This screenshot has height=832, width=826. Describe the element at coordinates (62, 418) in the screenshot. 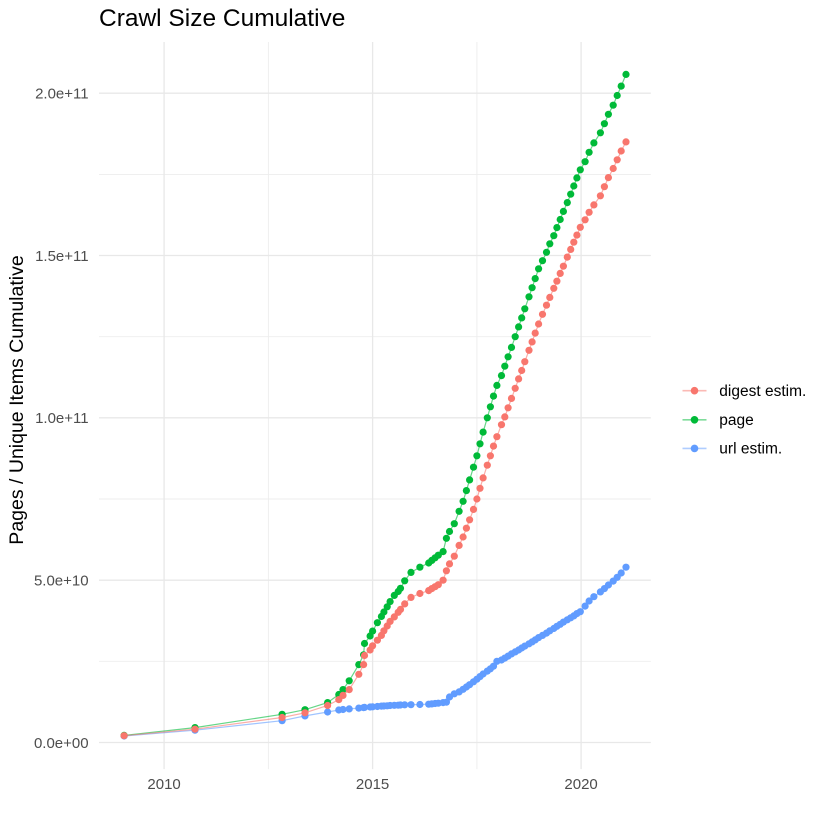

I see `svg-text: 1.0e+11` at that location.